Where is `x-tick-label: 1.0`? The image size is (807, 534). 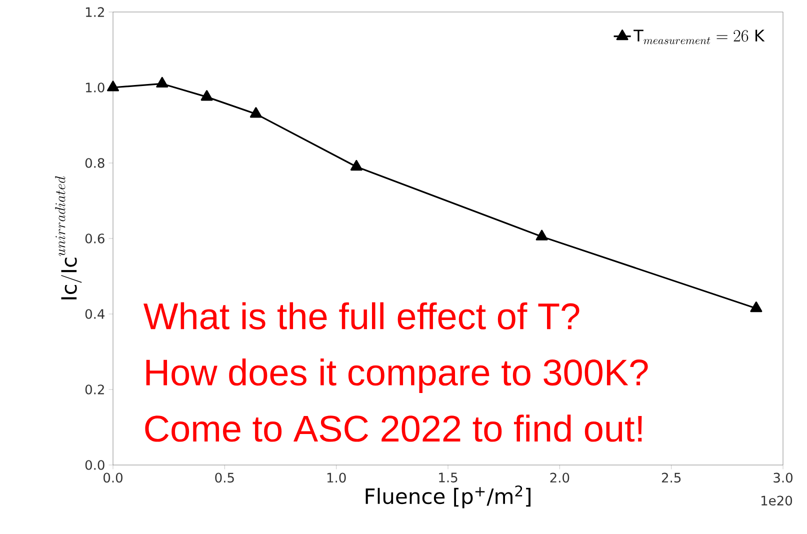
x-tick-label: 1.0 is located at coordinates (336, 477).